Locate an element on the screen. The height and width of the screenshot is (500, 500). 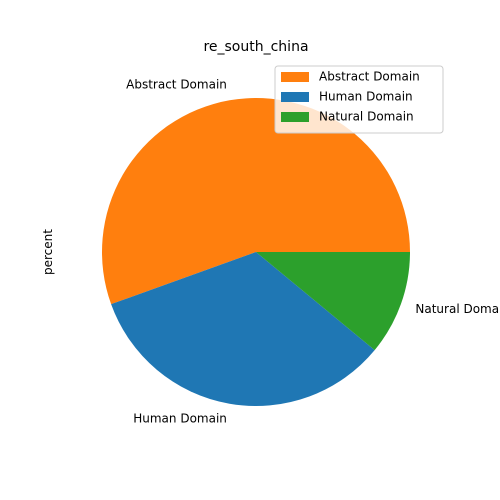
legend-swatch-abstract-domain is located at coordinates (295, 77).